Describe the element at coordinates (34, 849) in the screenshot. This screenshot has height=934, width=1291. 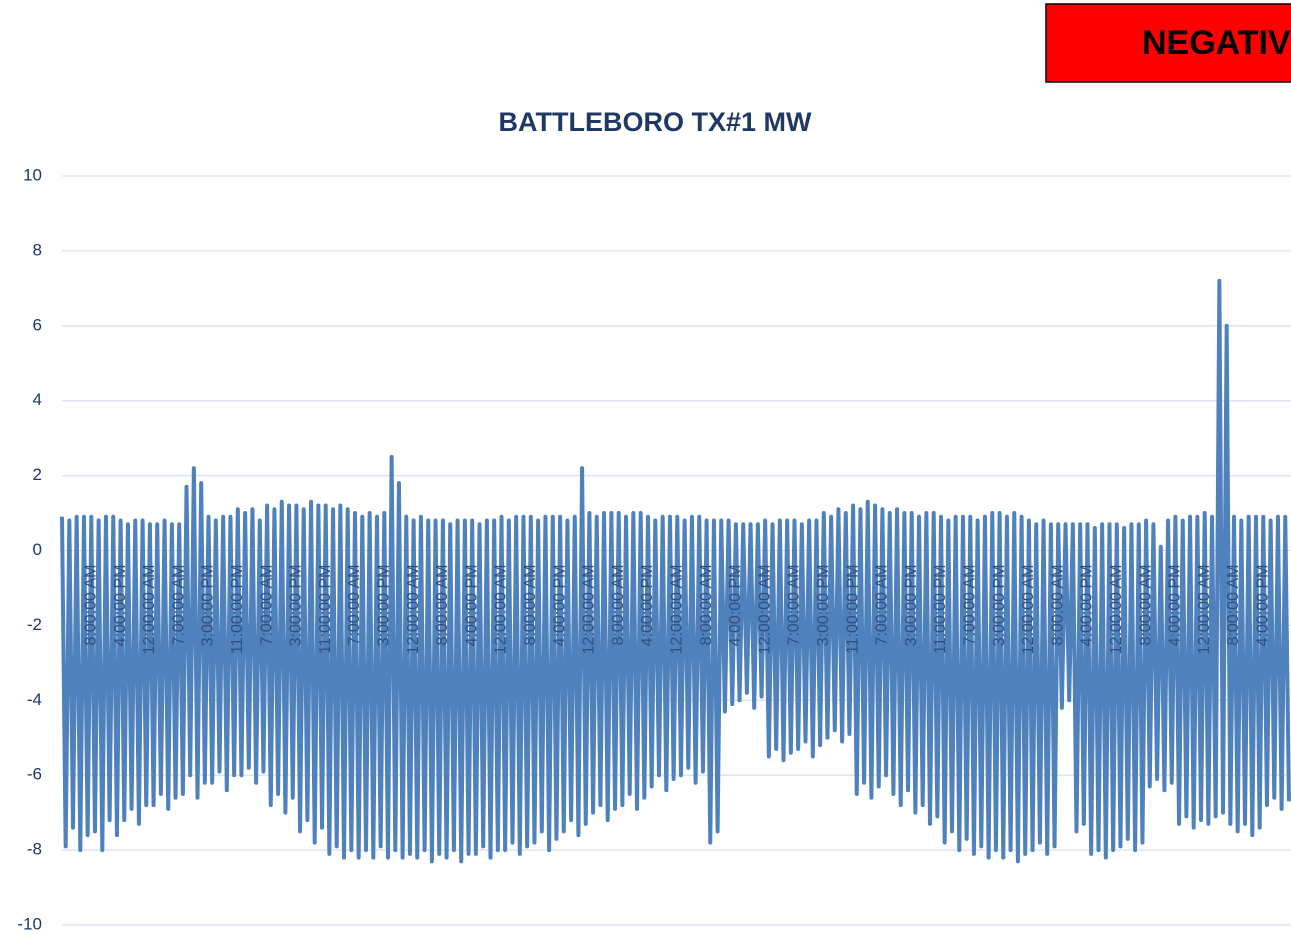
I see `y-tick-label: -8` at that location.